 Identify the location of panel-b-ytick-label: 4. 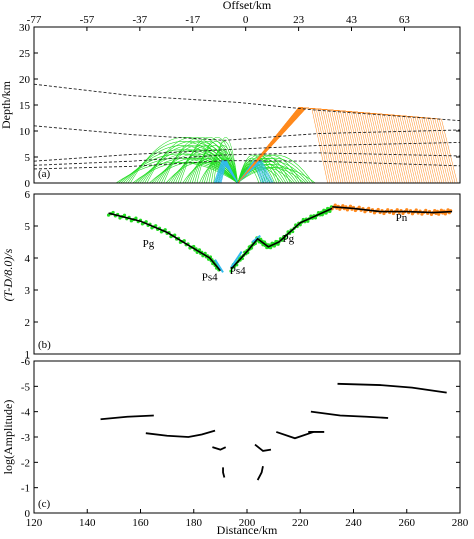
(28, 259).